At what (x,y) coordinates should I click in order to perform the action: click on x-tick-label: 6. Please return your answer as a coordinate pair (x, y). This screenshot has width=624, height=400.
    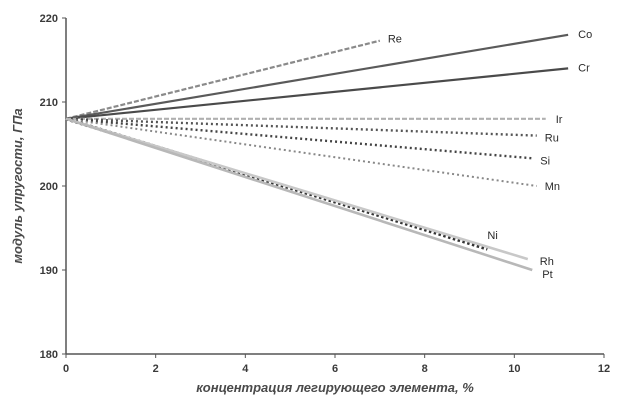
    Looking at the image, I should click on (335, 369).